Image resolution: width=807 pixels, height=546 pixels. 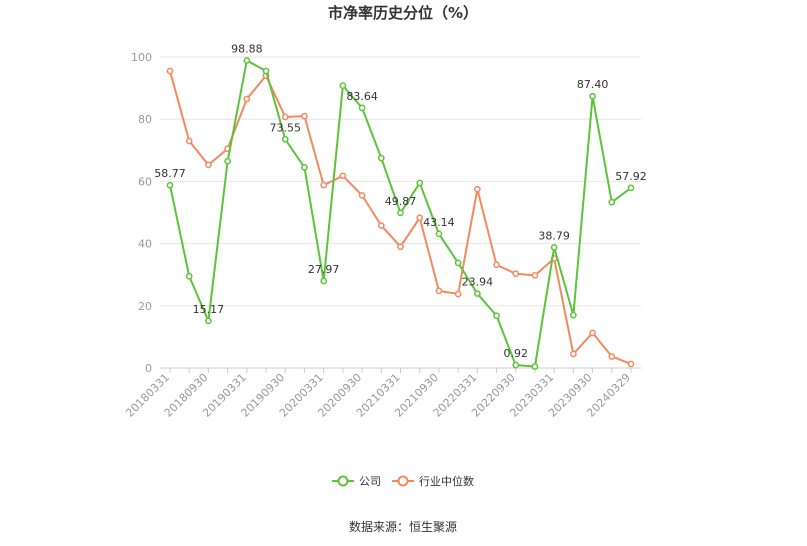 What do you see at coordinates (446, 481) in the screenshot?
I see `legend-label: 行业中位数` at bounding box center [446, 481].